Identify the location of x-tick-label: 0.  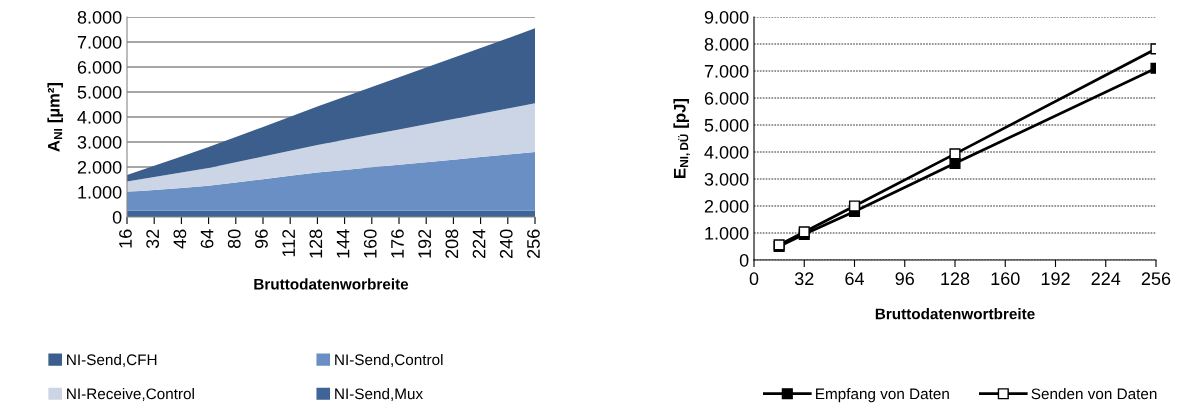
(754, 279).